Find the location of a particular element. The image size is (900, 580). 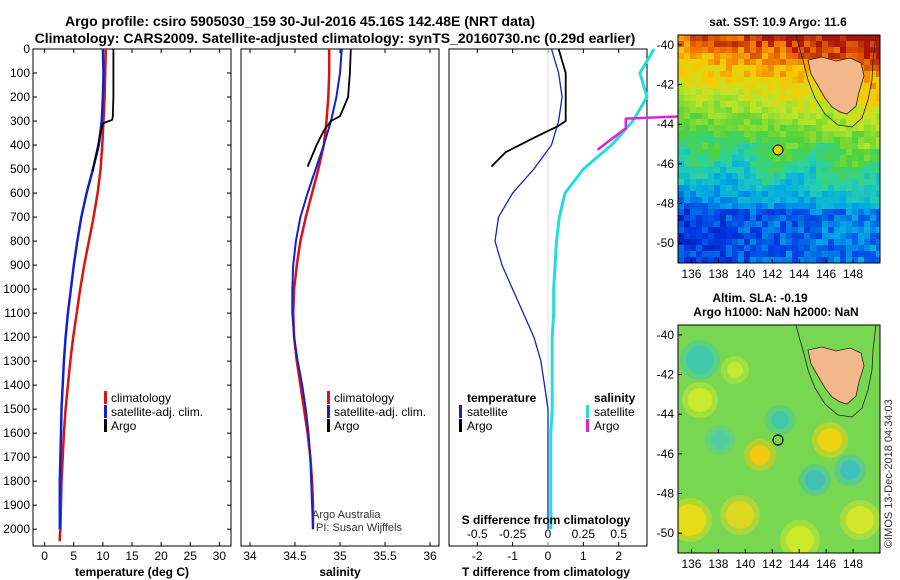

temperature-tick-label: 25 is located at coordinates (191, 556).